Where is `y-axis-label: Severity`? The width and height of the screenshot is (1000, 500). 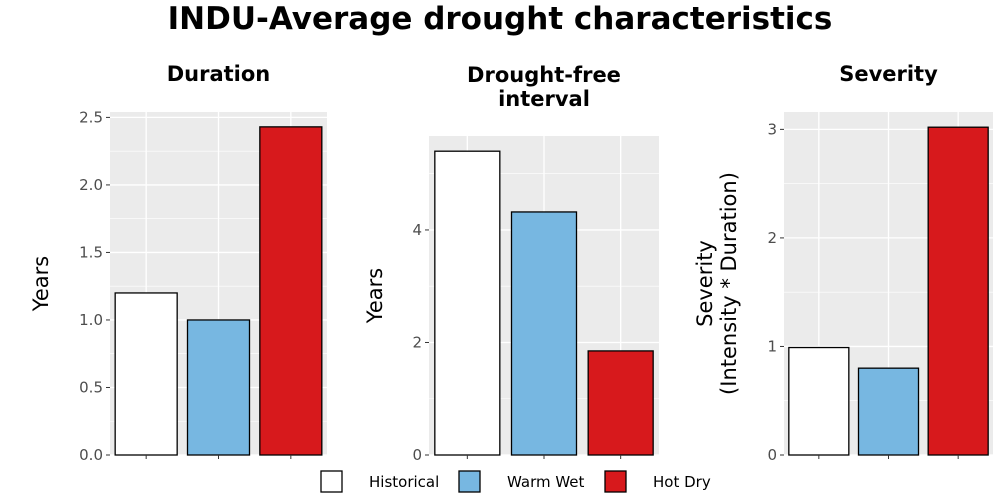 y-axis-label: Severity is located at coordinates (705, 283).